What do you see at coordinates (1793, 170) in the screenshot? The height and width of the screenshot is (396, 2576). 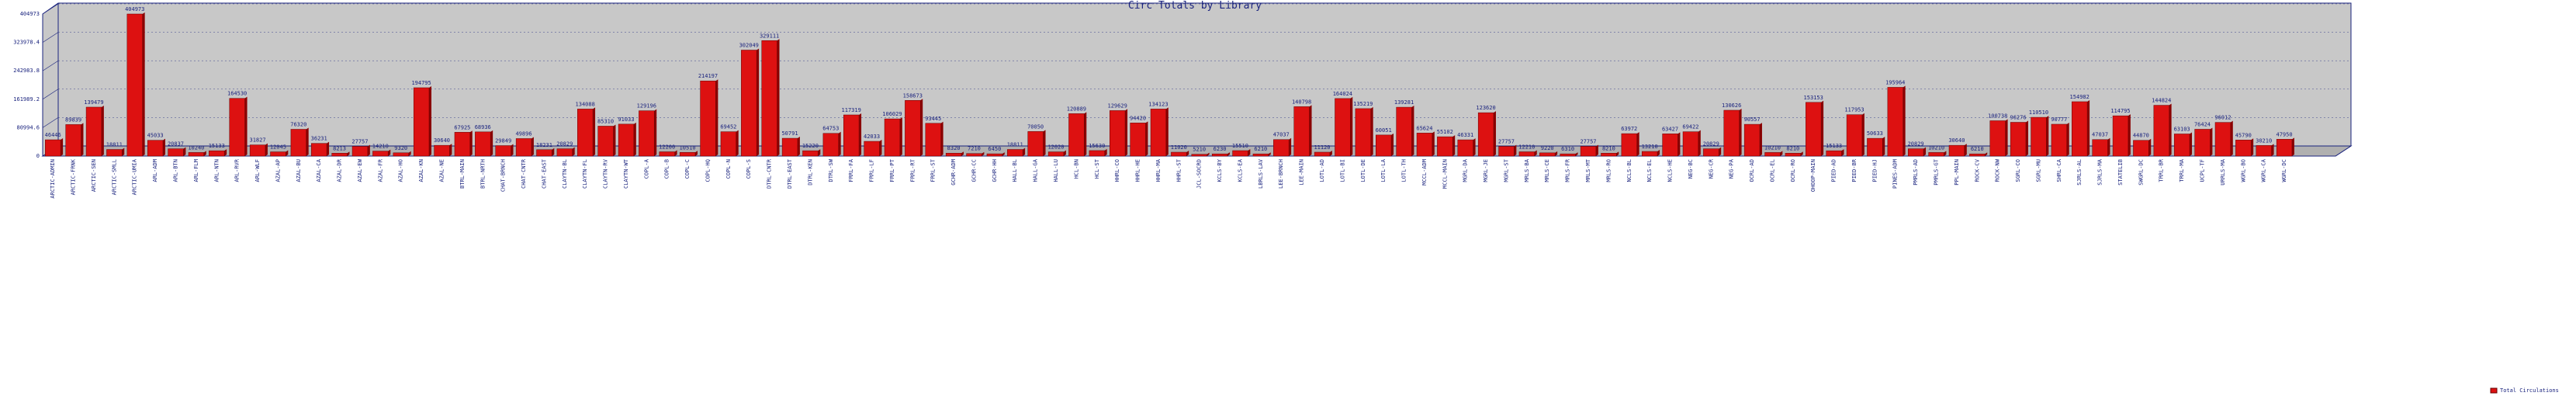 I see `x-tick-label: OCRL-RO` at bounding box center [1793, 170].